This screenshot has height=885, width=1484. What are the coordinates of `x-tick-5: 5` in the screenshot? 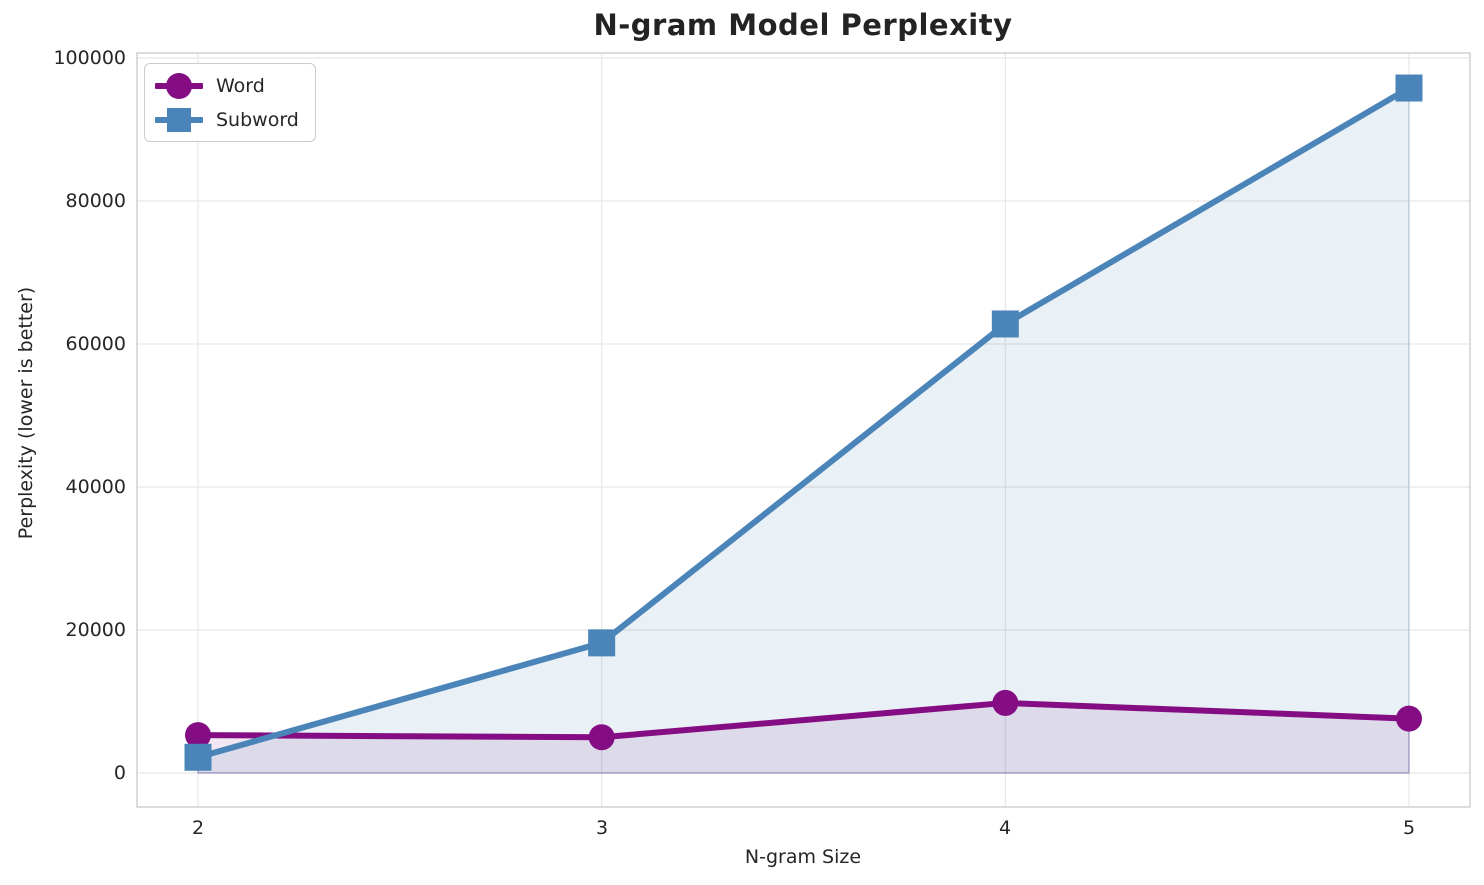 It's located at (1409, 828).